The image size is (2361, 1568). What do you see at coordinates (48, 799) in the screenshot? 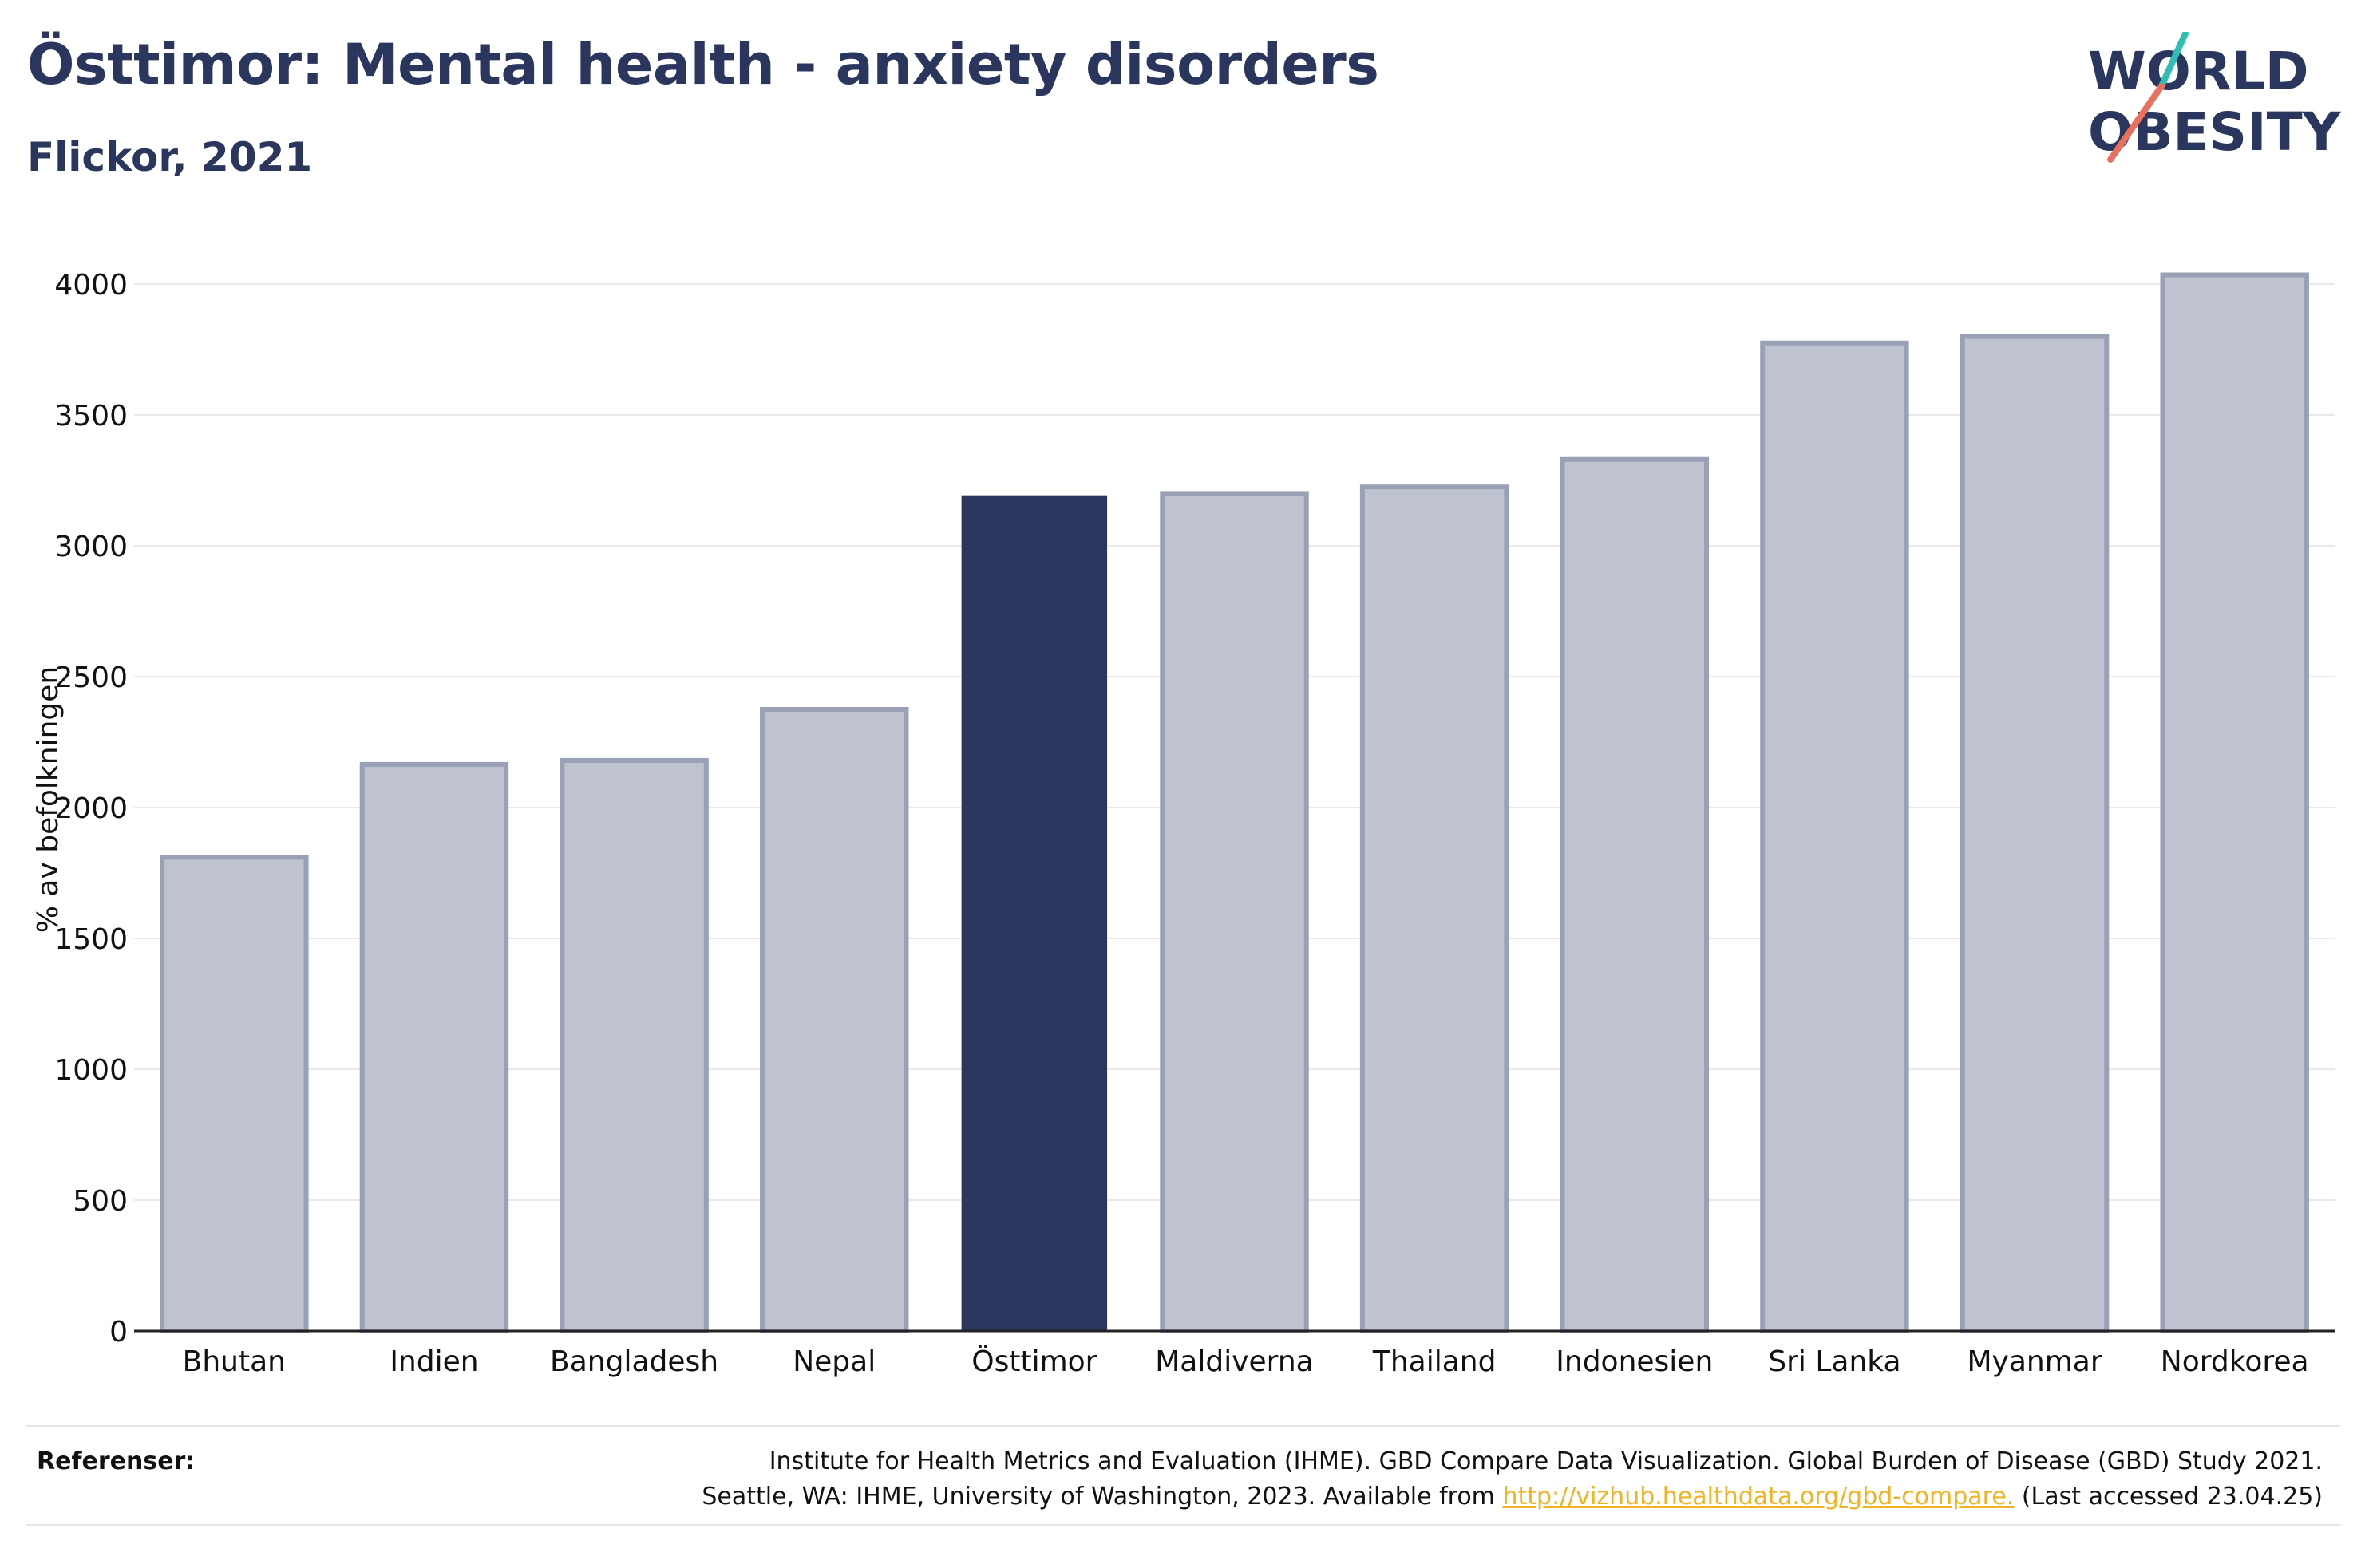
I see `y-axis-title: % av befolkningen` at bounding box center [48, 799].